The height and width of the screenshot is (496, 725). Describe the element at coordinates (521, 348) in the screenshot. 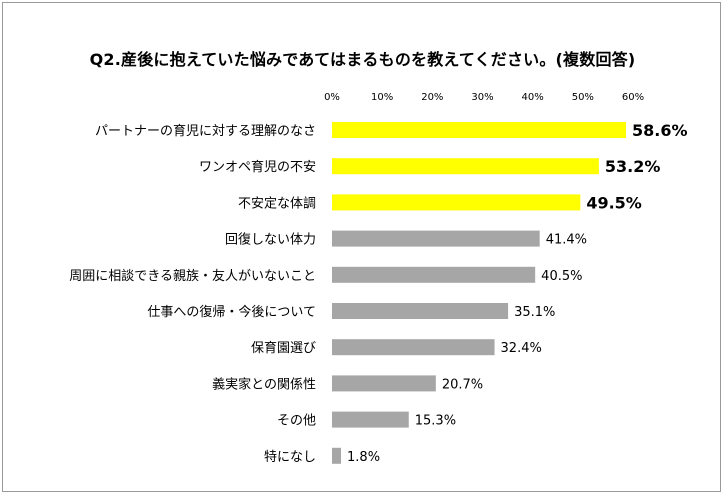

I see `data-label: 32.4%` at that location.